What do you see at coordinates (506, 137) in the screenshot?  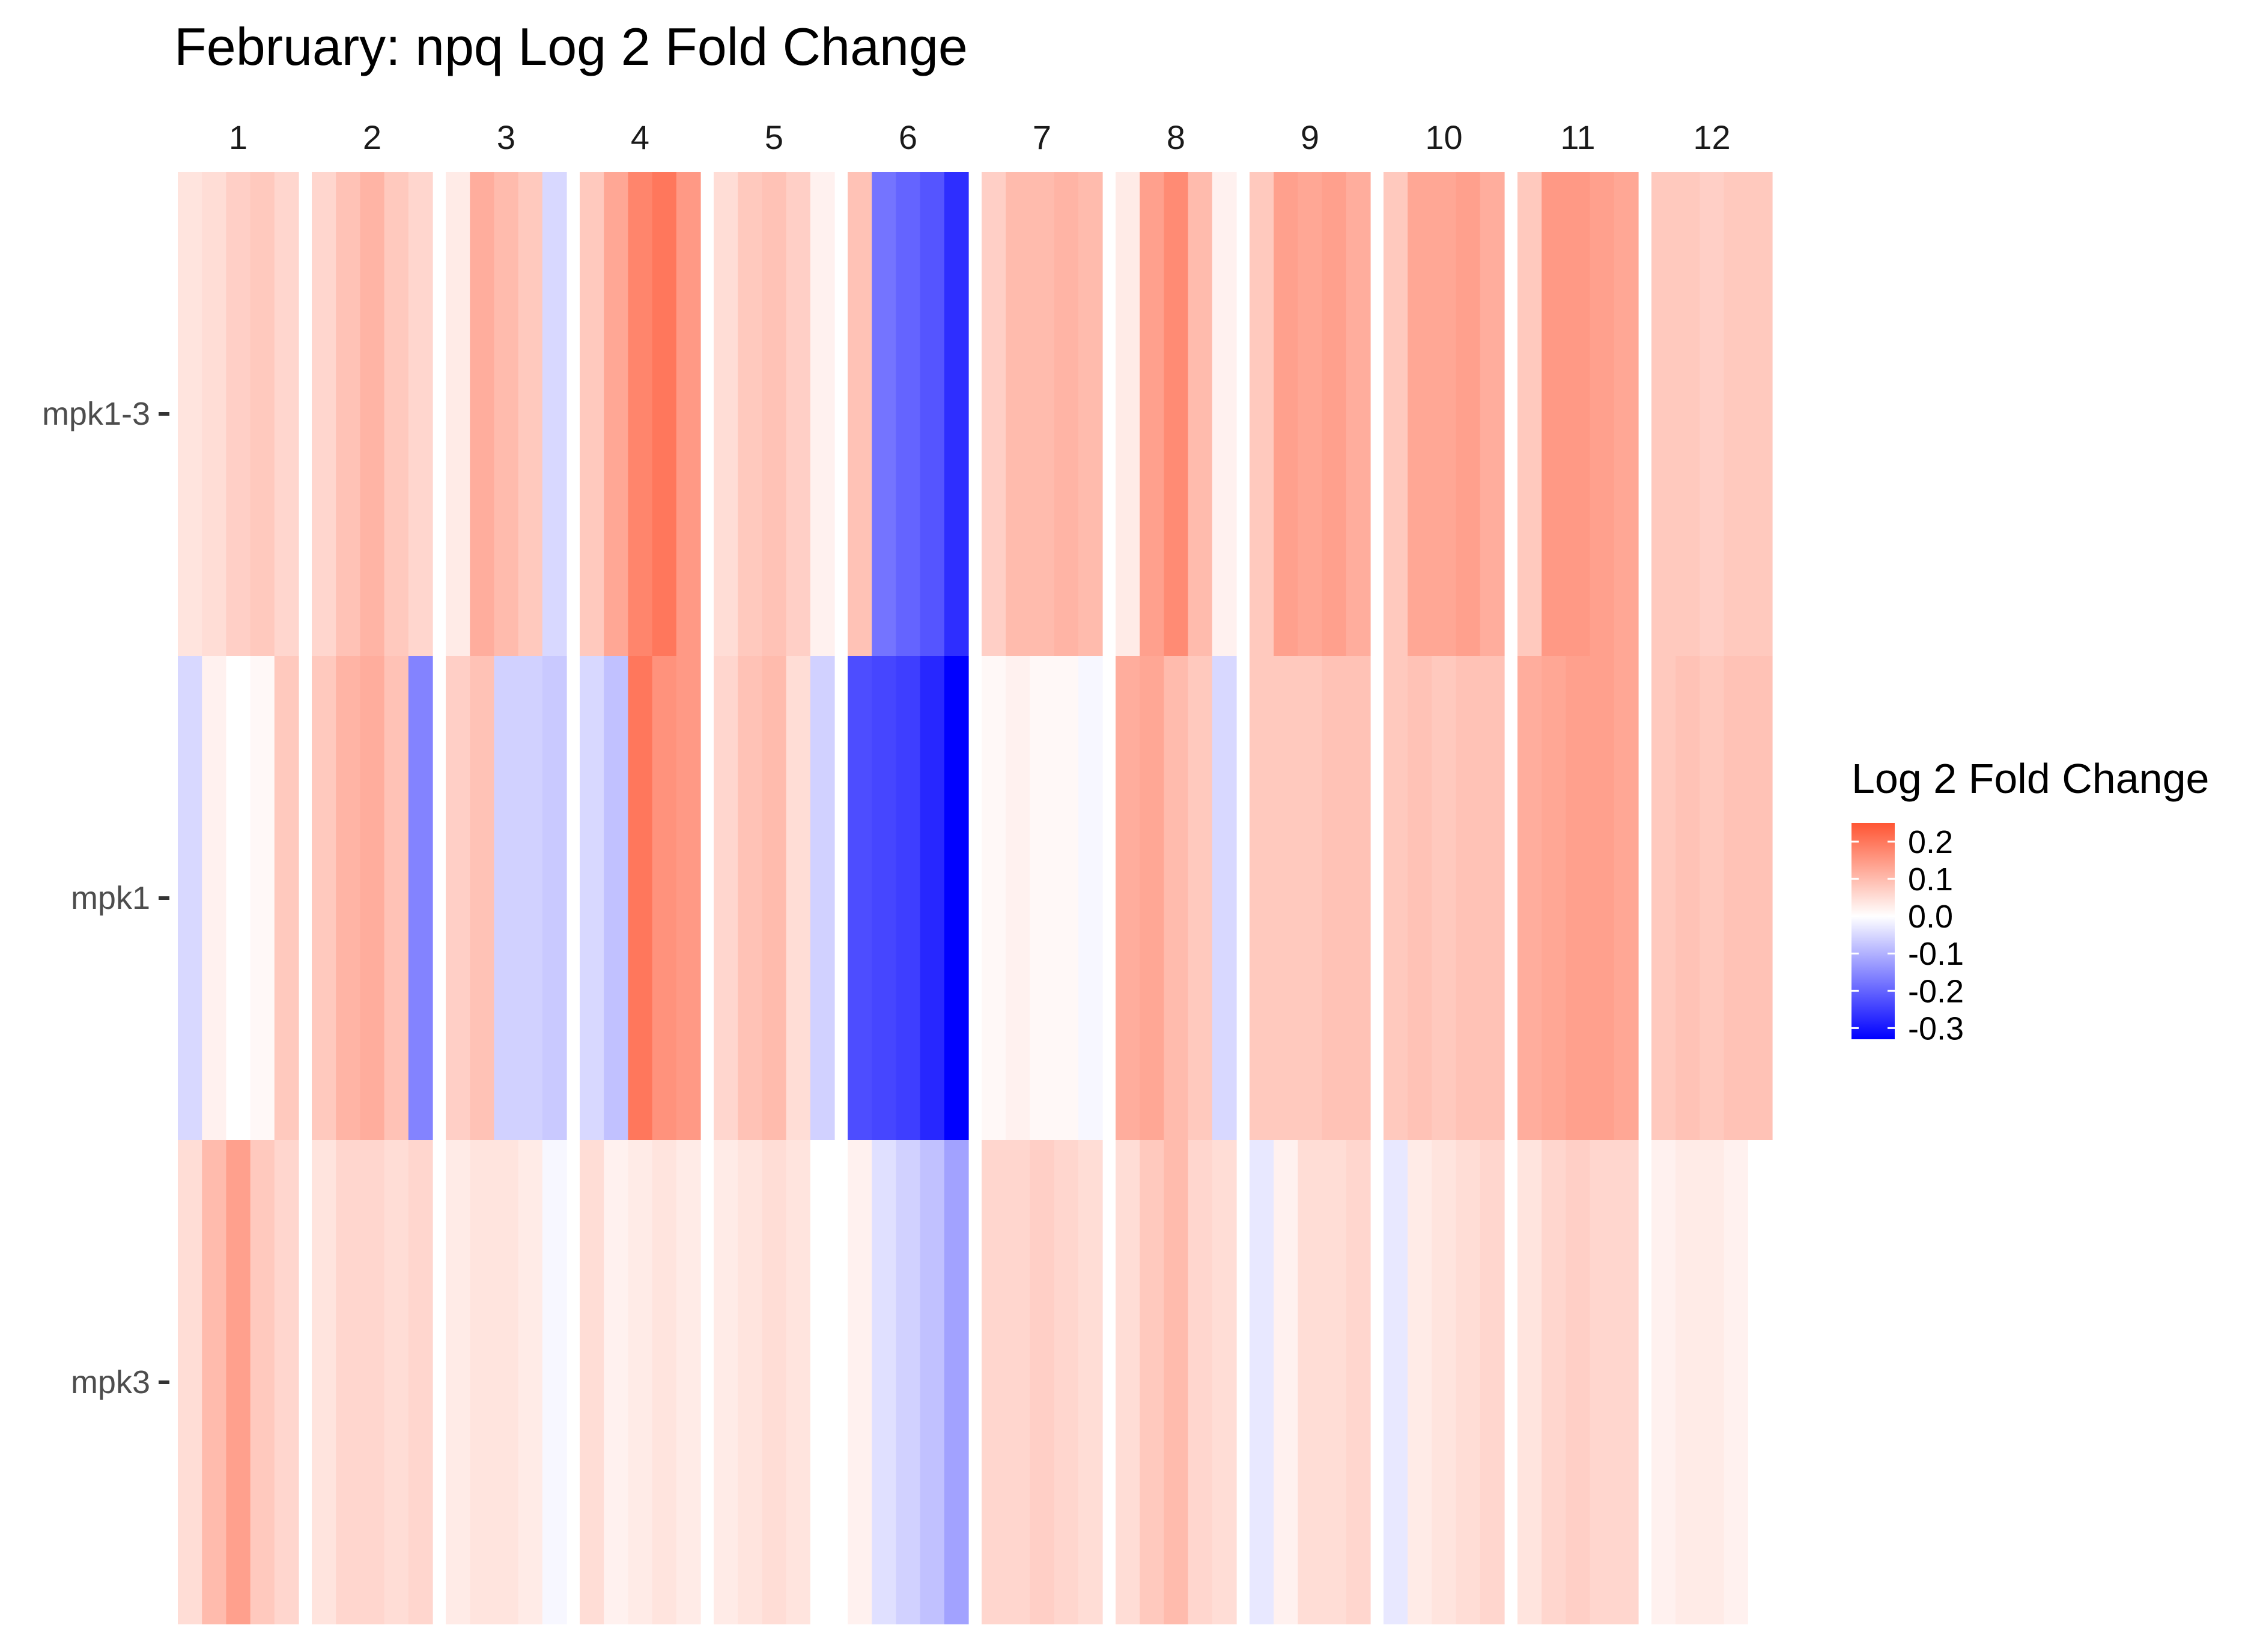 I see `facet-label-3: 3` at bounding box center [506, 137].